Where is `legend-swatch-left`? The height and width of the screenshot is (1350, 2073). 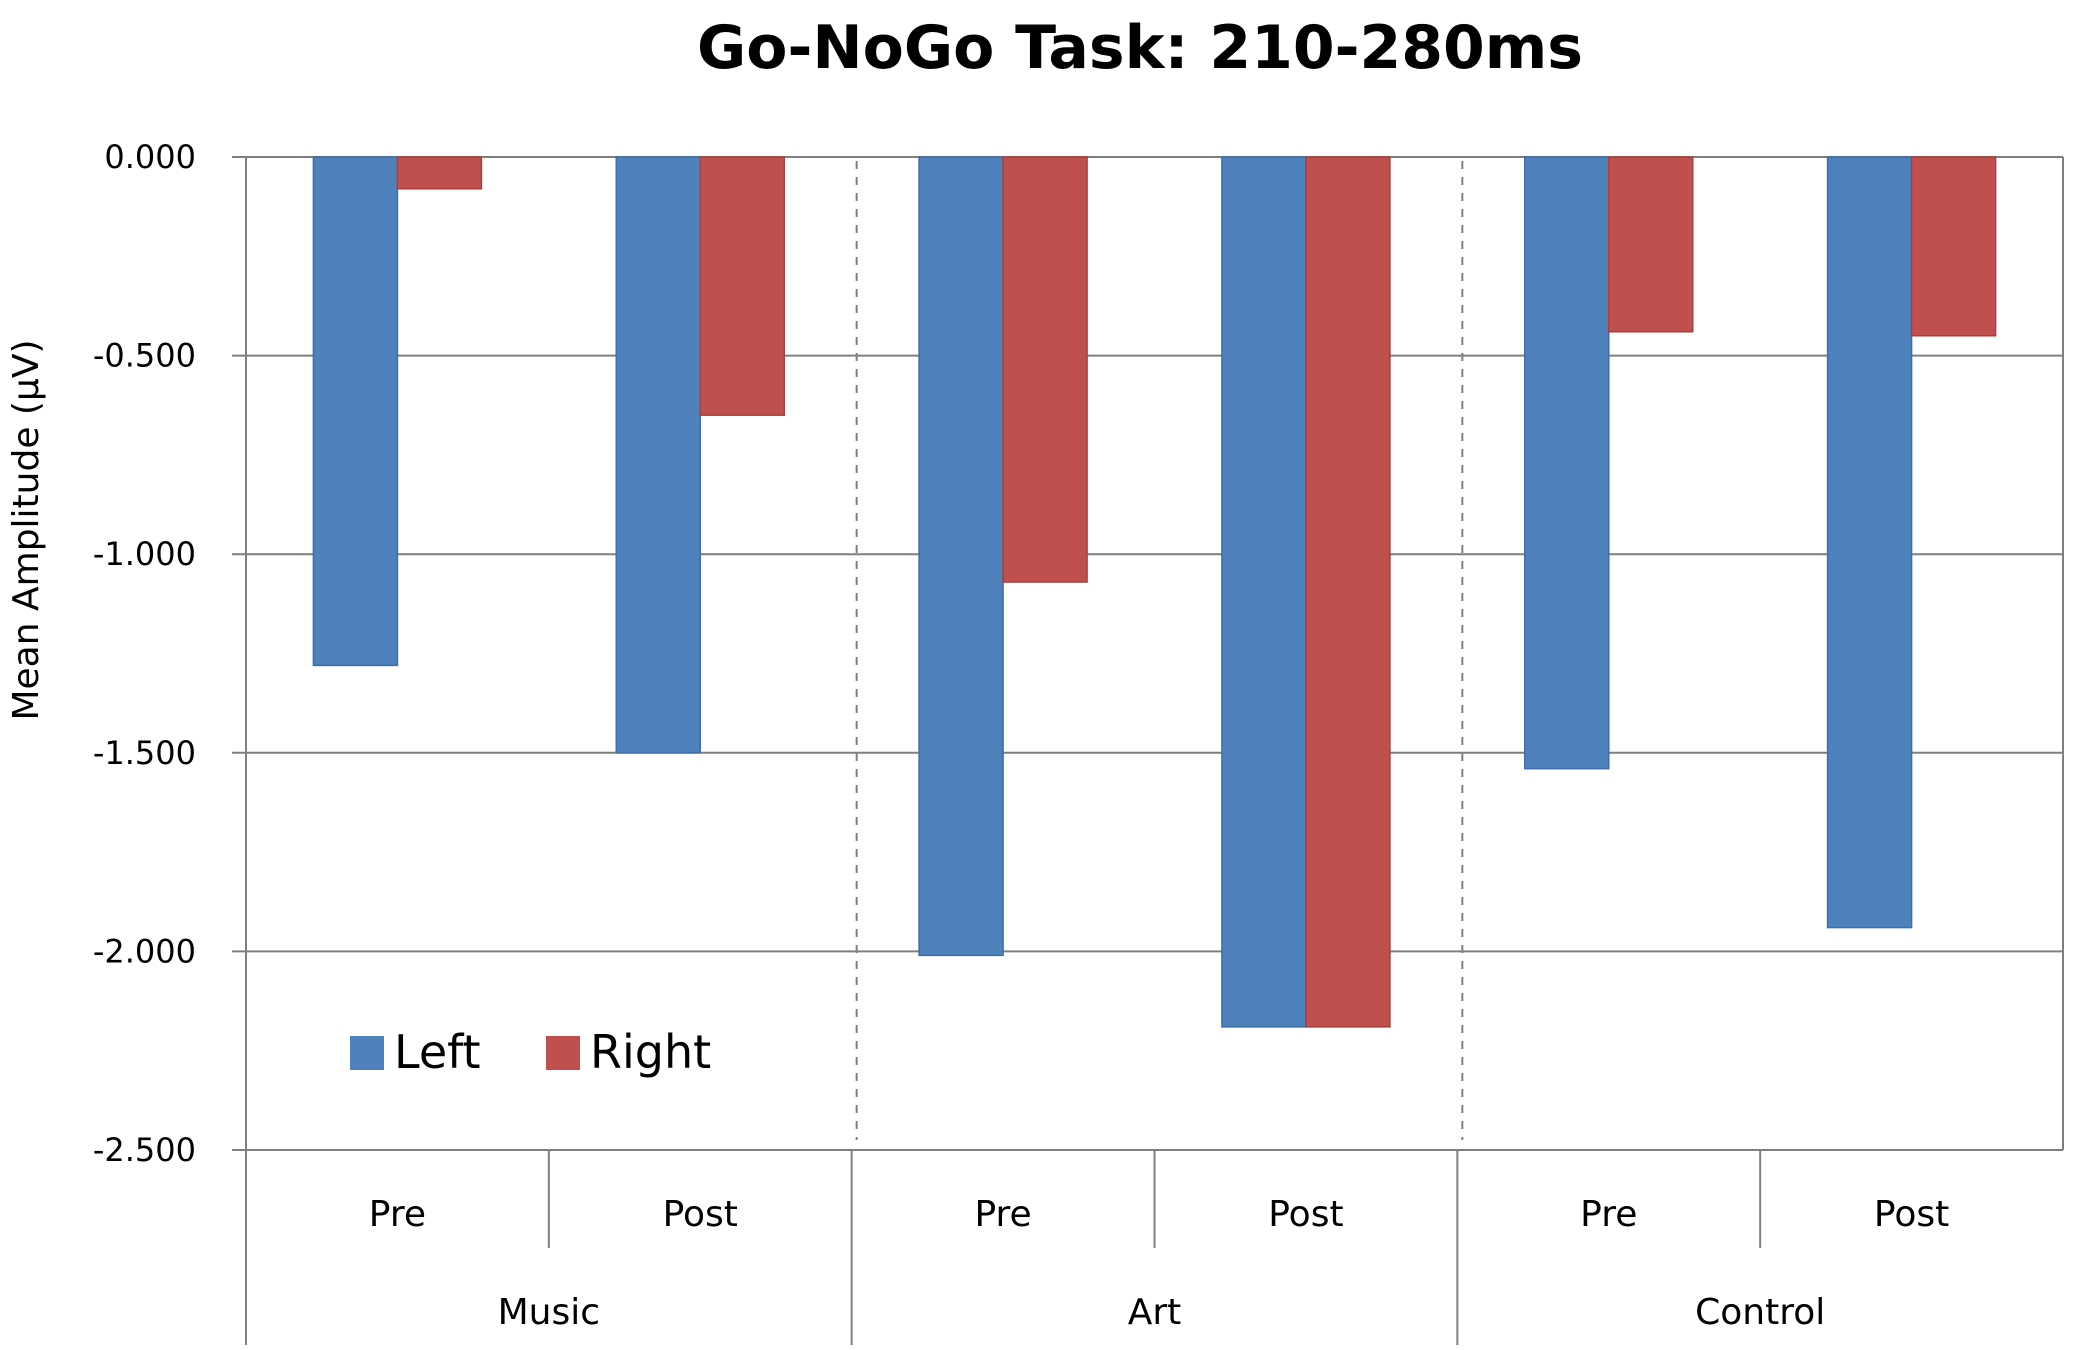
legend-swatch-left is located at coordinates (367, 1053).